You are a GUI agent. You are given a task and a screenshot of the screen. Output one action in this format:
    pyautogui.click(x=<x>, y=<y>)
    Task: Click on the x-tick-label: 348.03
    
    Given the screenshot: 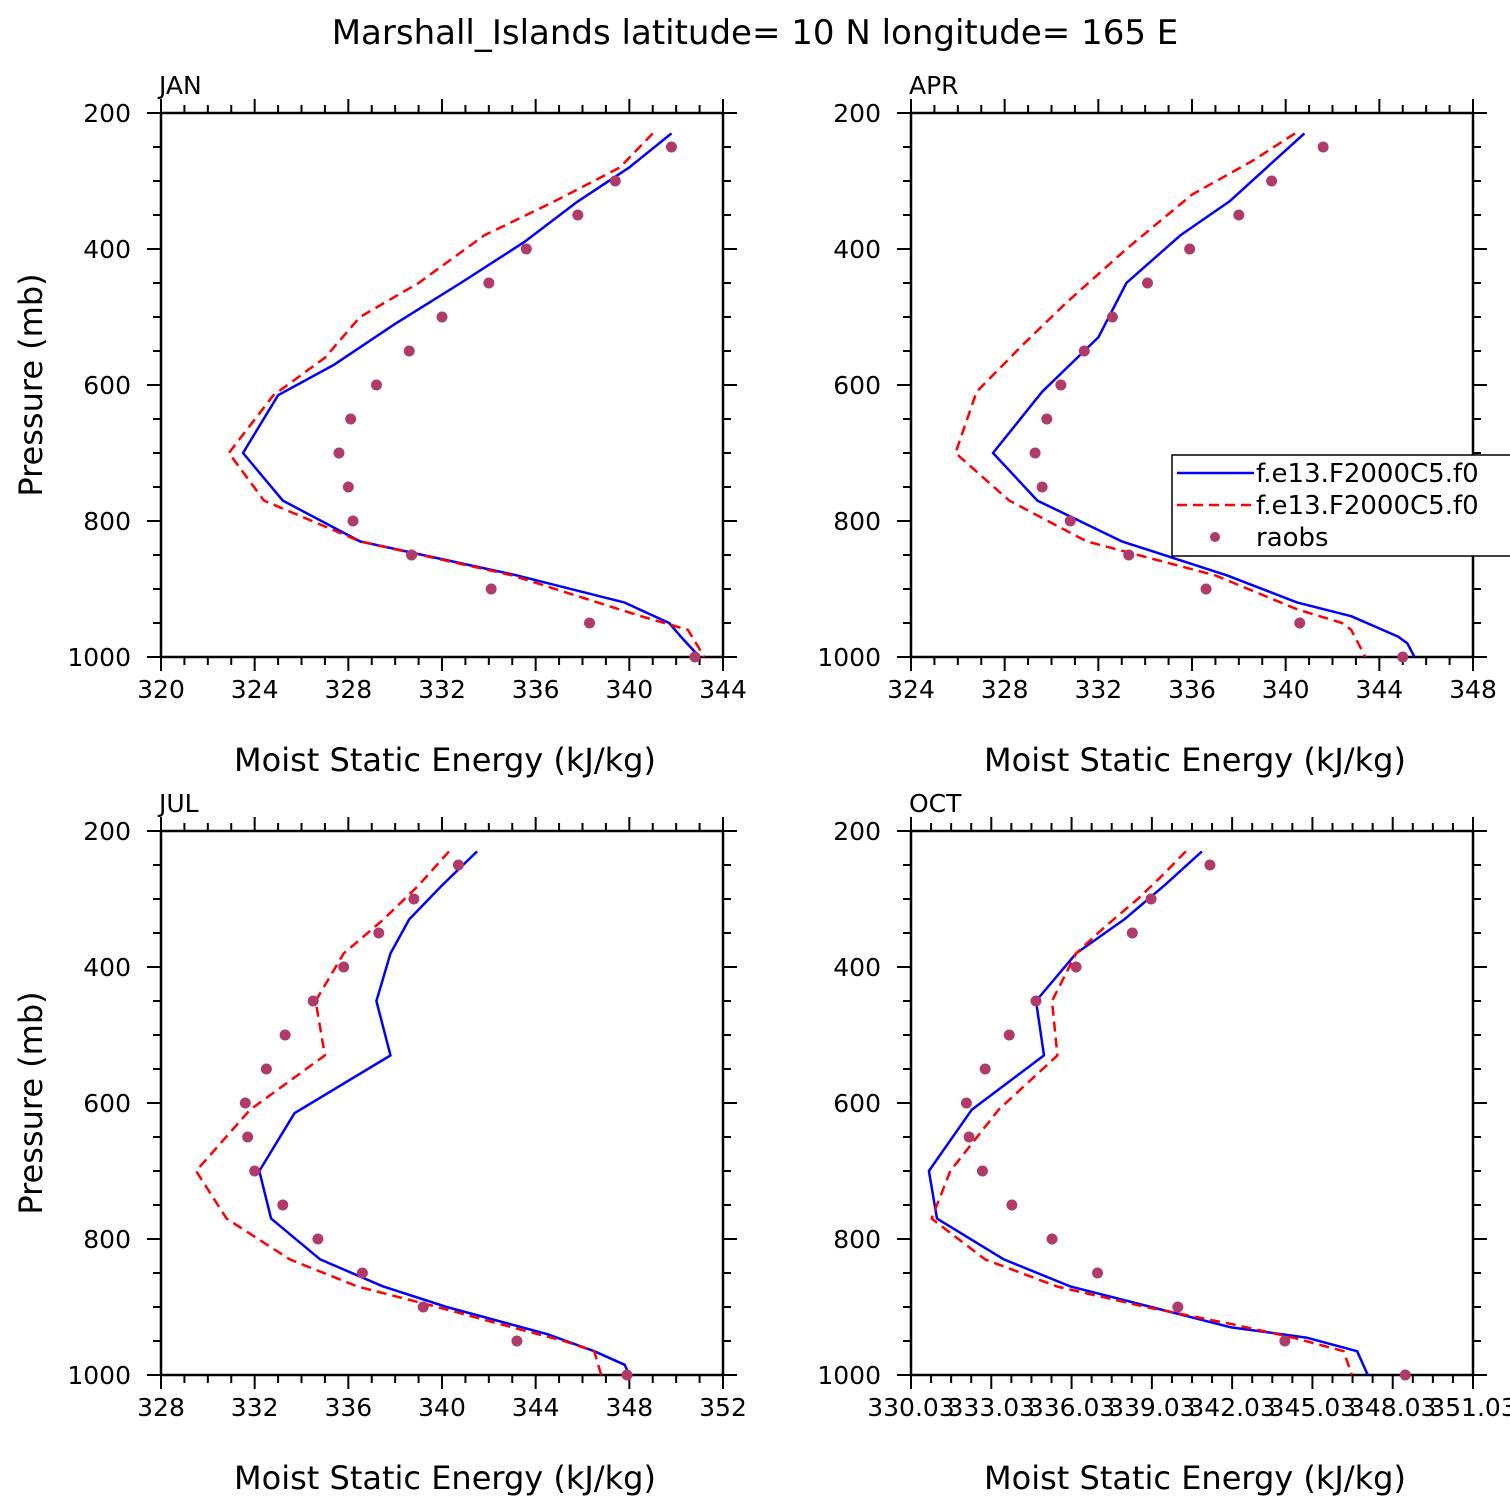 What is the action you would take?
    pyautogui.click(x=1392, y=1407)
    